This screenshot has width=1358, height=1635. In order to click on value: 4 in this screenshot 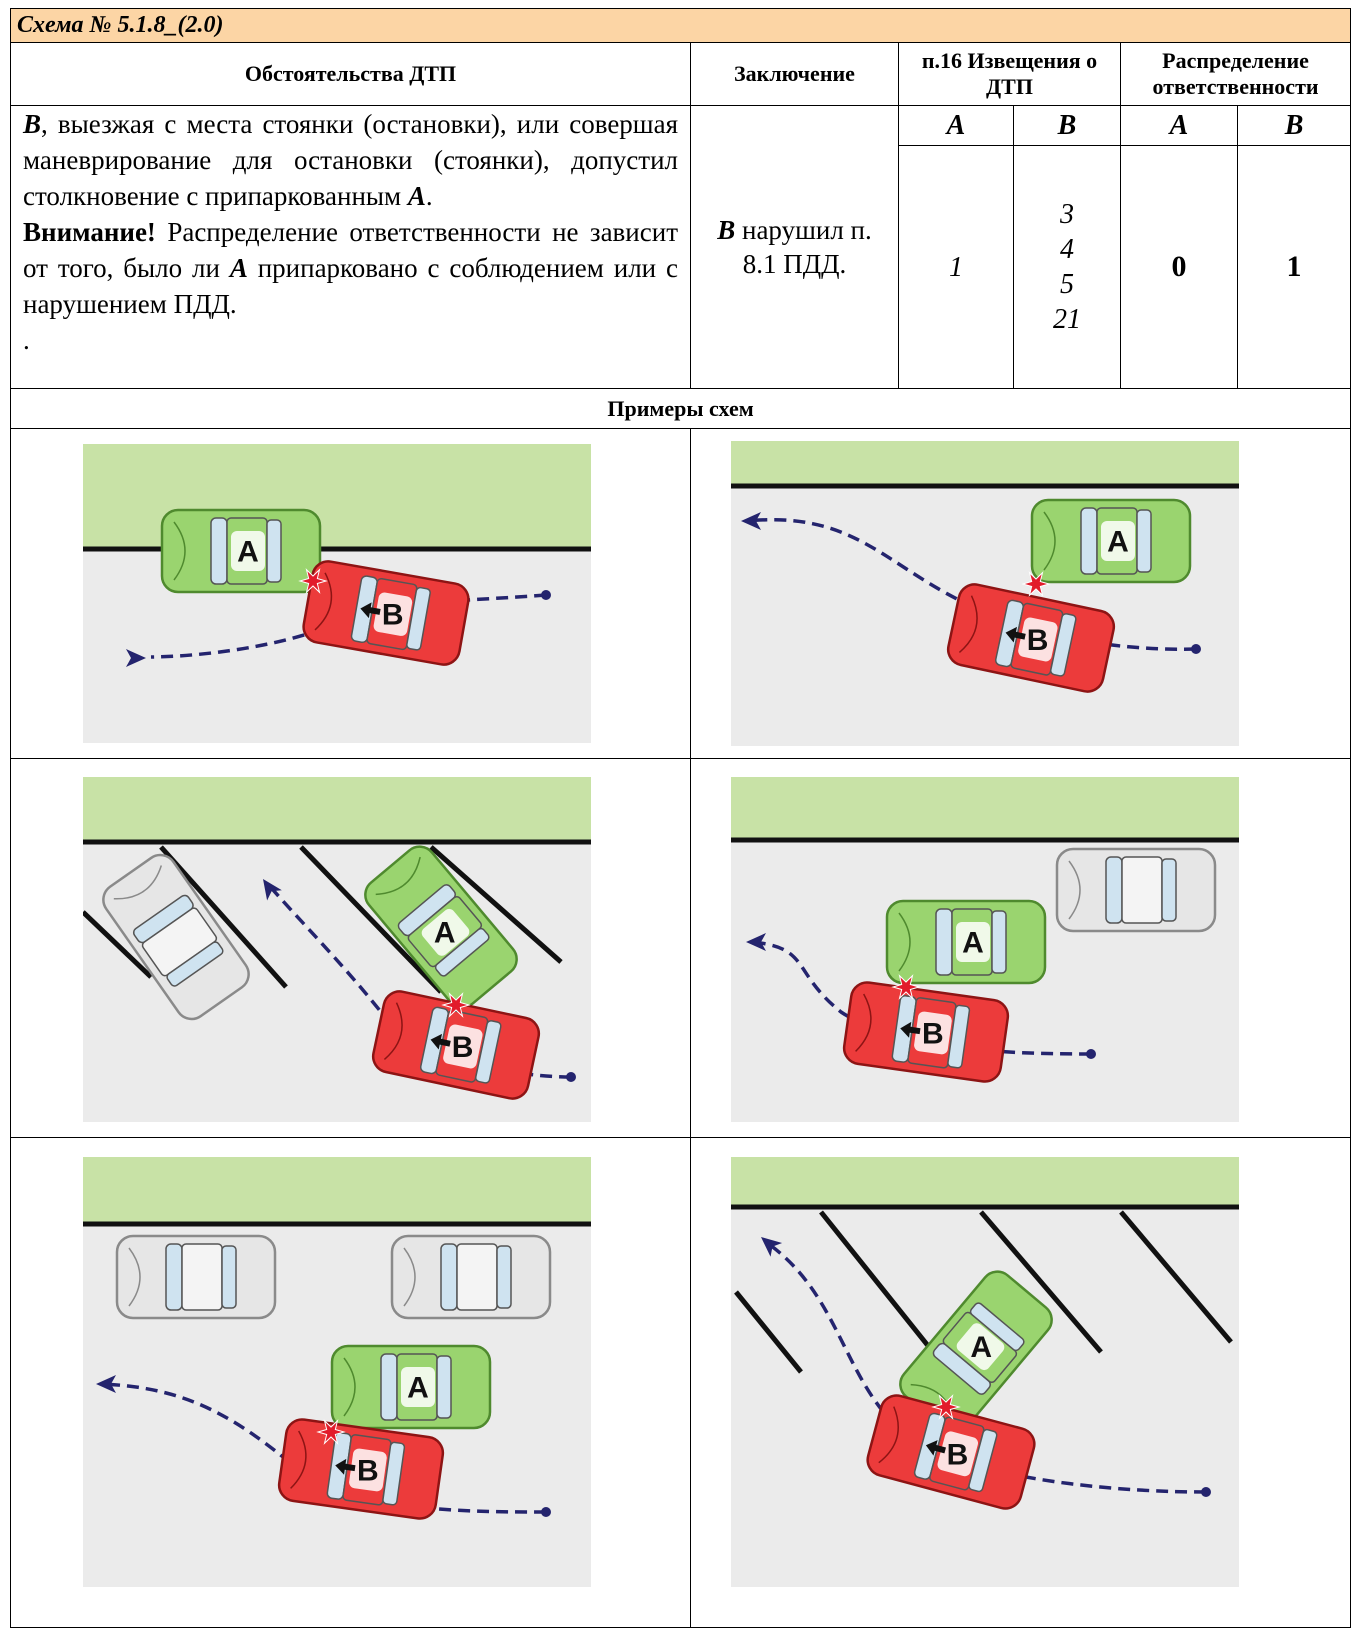, I will do `click(1067, 249)`.